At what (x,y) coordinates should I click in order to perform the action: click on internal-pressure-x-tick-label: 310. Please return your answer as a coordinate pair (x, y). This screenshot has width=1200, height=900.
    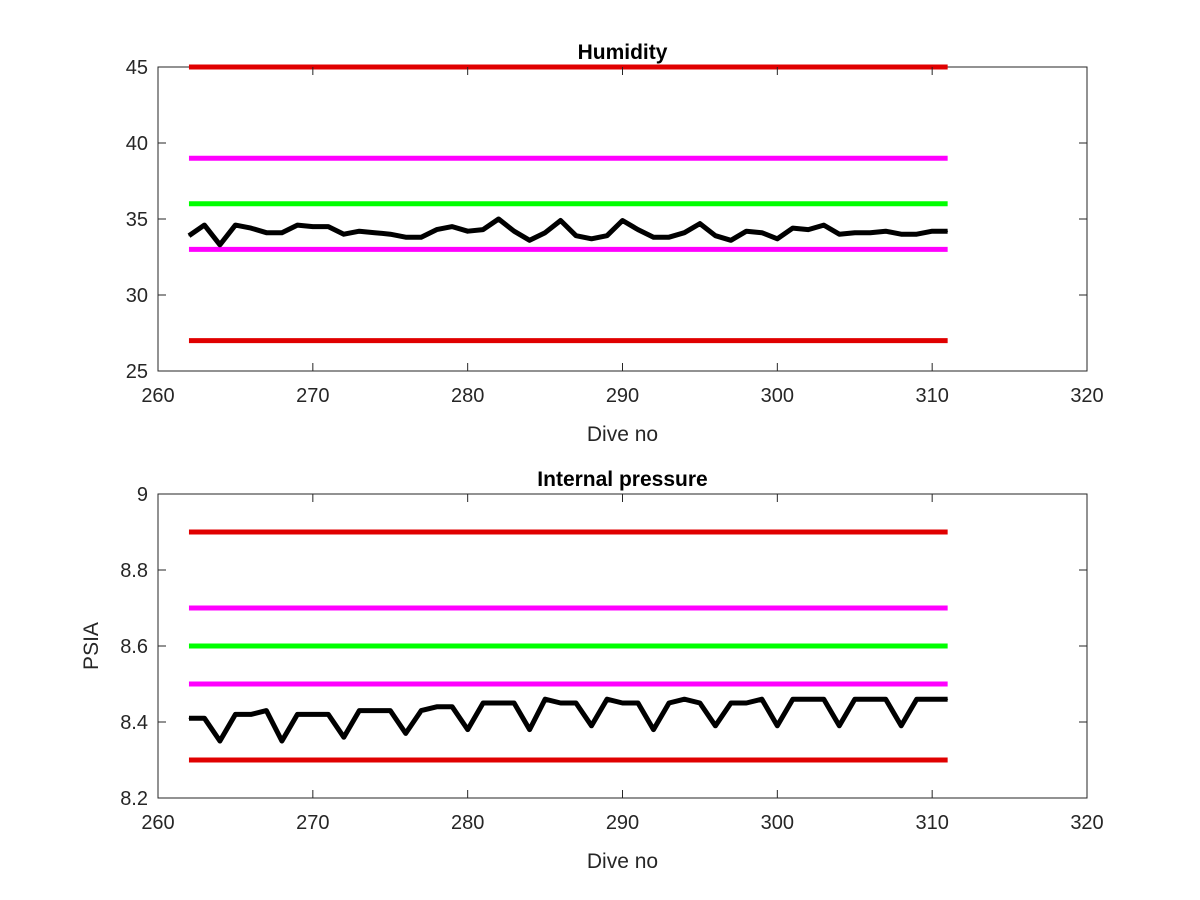
    Looking at the image, I should click on (931, 823).